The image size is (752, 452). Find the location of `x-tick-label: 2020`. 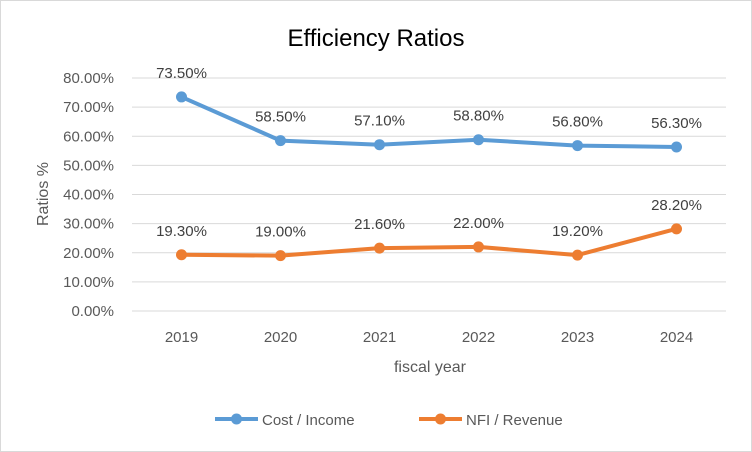

x-tick-label: 2020 is located at coordinates (280, 337).